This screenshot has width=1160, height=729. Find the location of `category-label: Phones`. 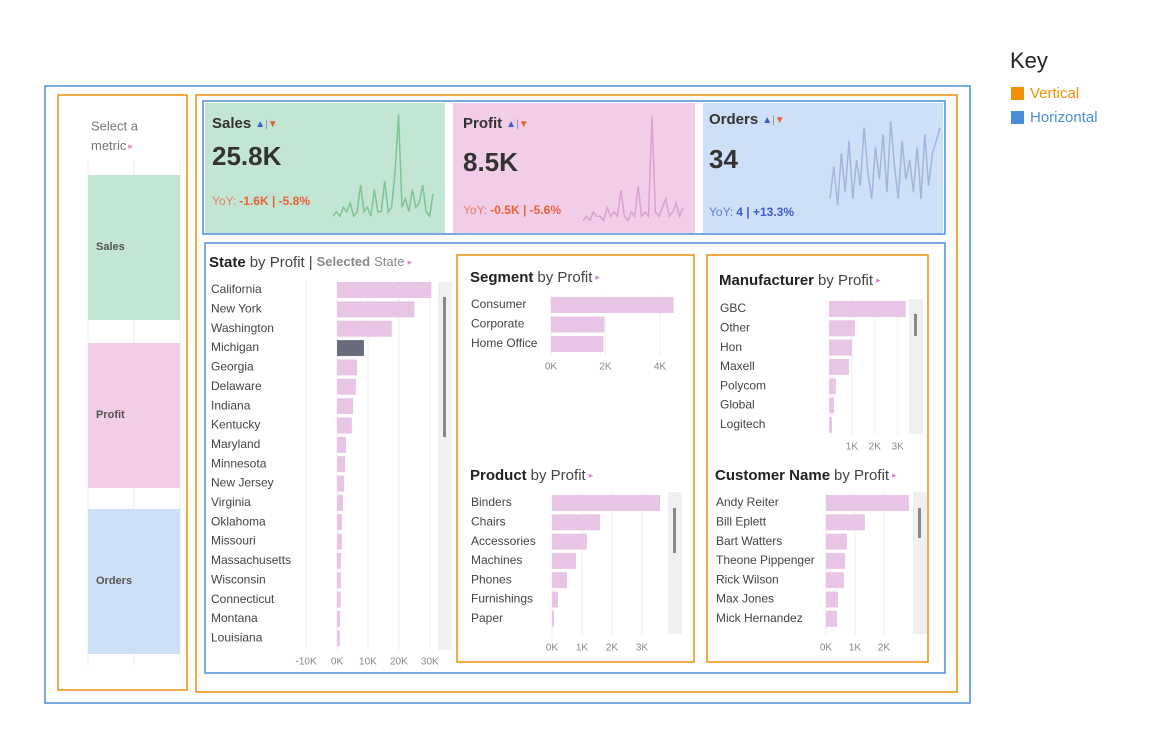

category-label: Phones is located at coordinates (491, 579).